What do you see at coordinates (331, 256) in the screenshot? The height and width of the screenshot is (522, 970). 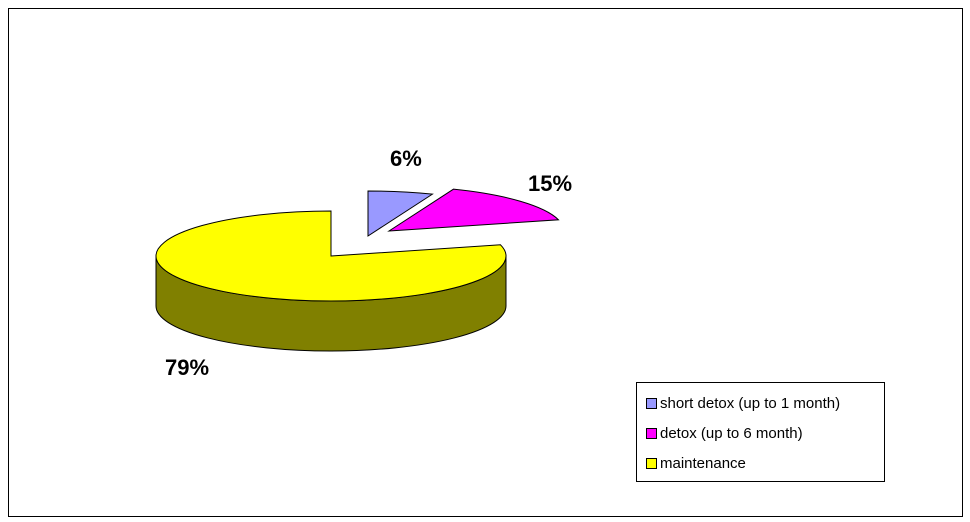 I see `pie-slice-maintenance` at bounding box center [331, 256].